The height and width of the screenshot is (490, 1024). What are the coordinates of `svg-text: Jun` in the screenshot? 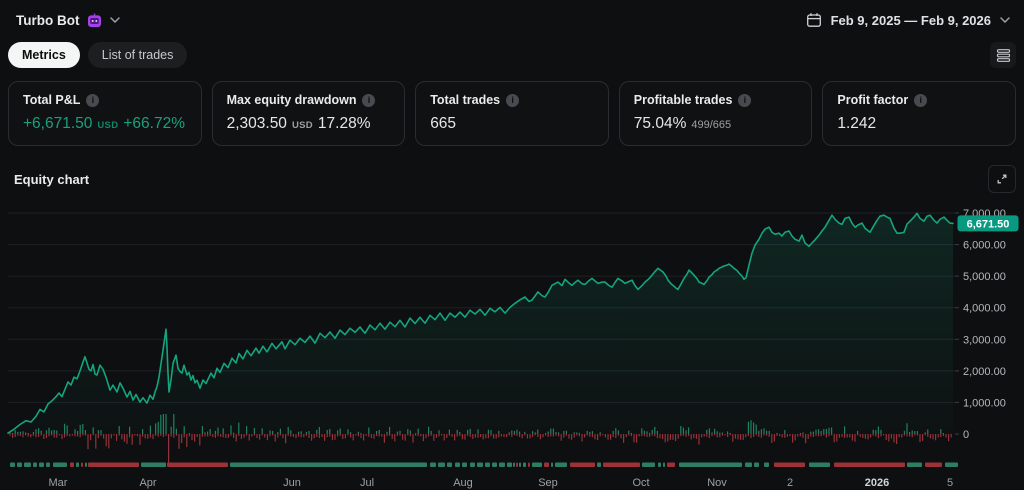 It's located at (292, 483).